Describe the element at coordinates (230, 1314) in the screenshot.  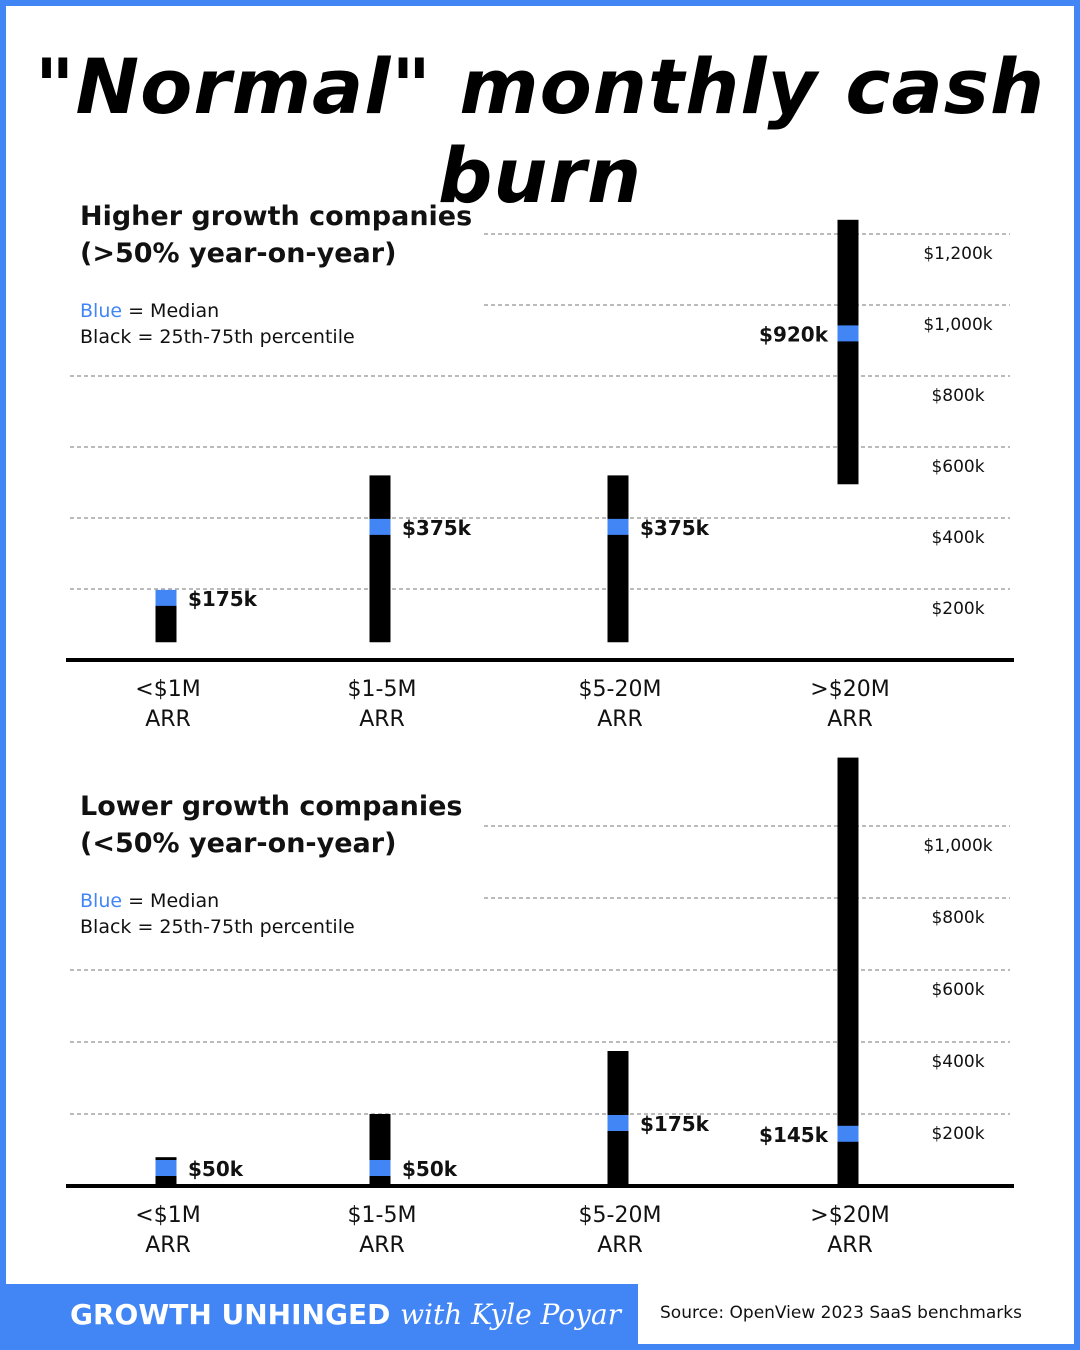
I see `brand-name: GROWTH UNHINGED` at that location.